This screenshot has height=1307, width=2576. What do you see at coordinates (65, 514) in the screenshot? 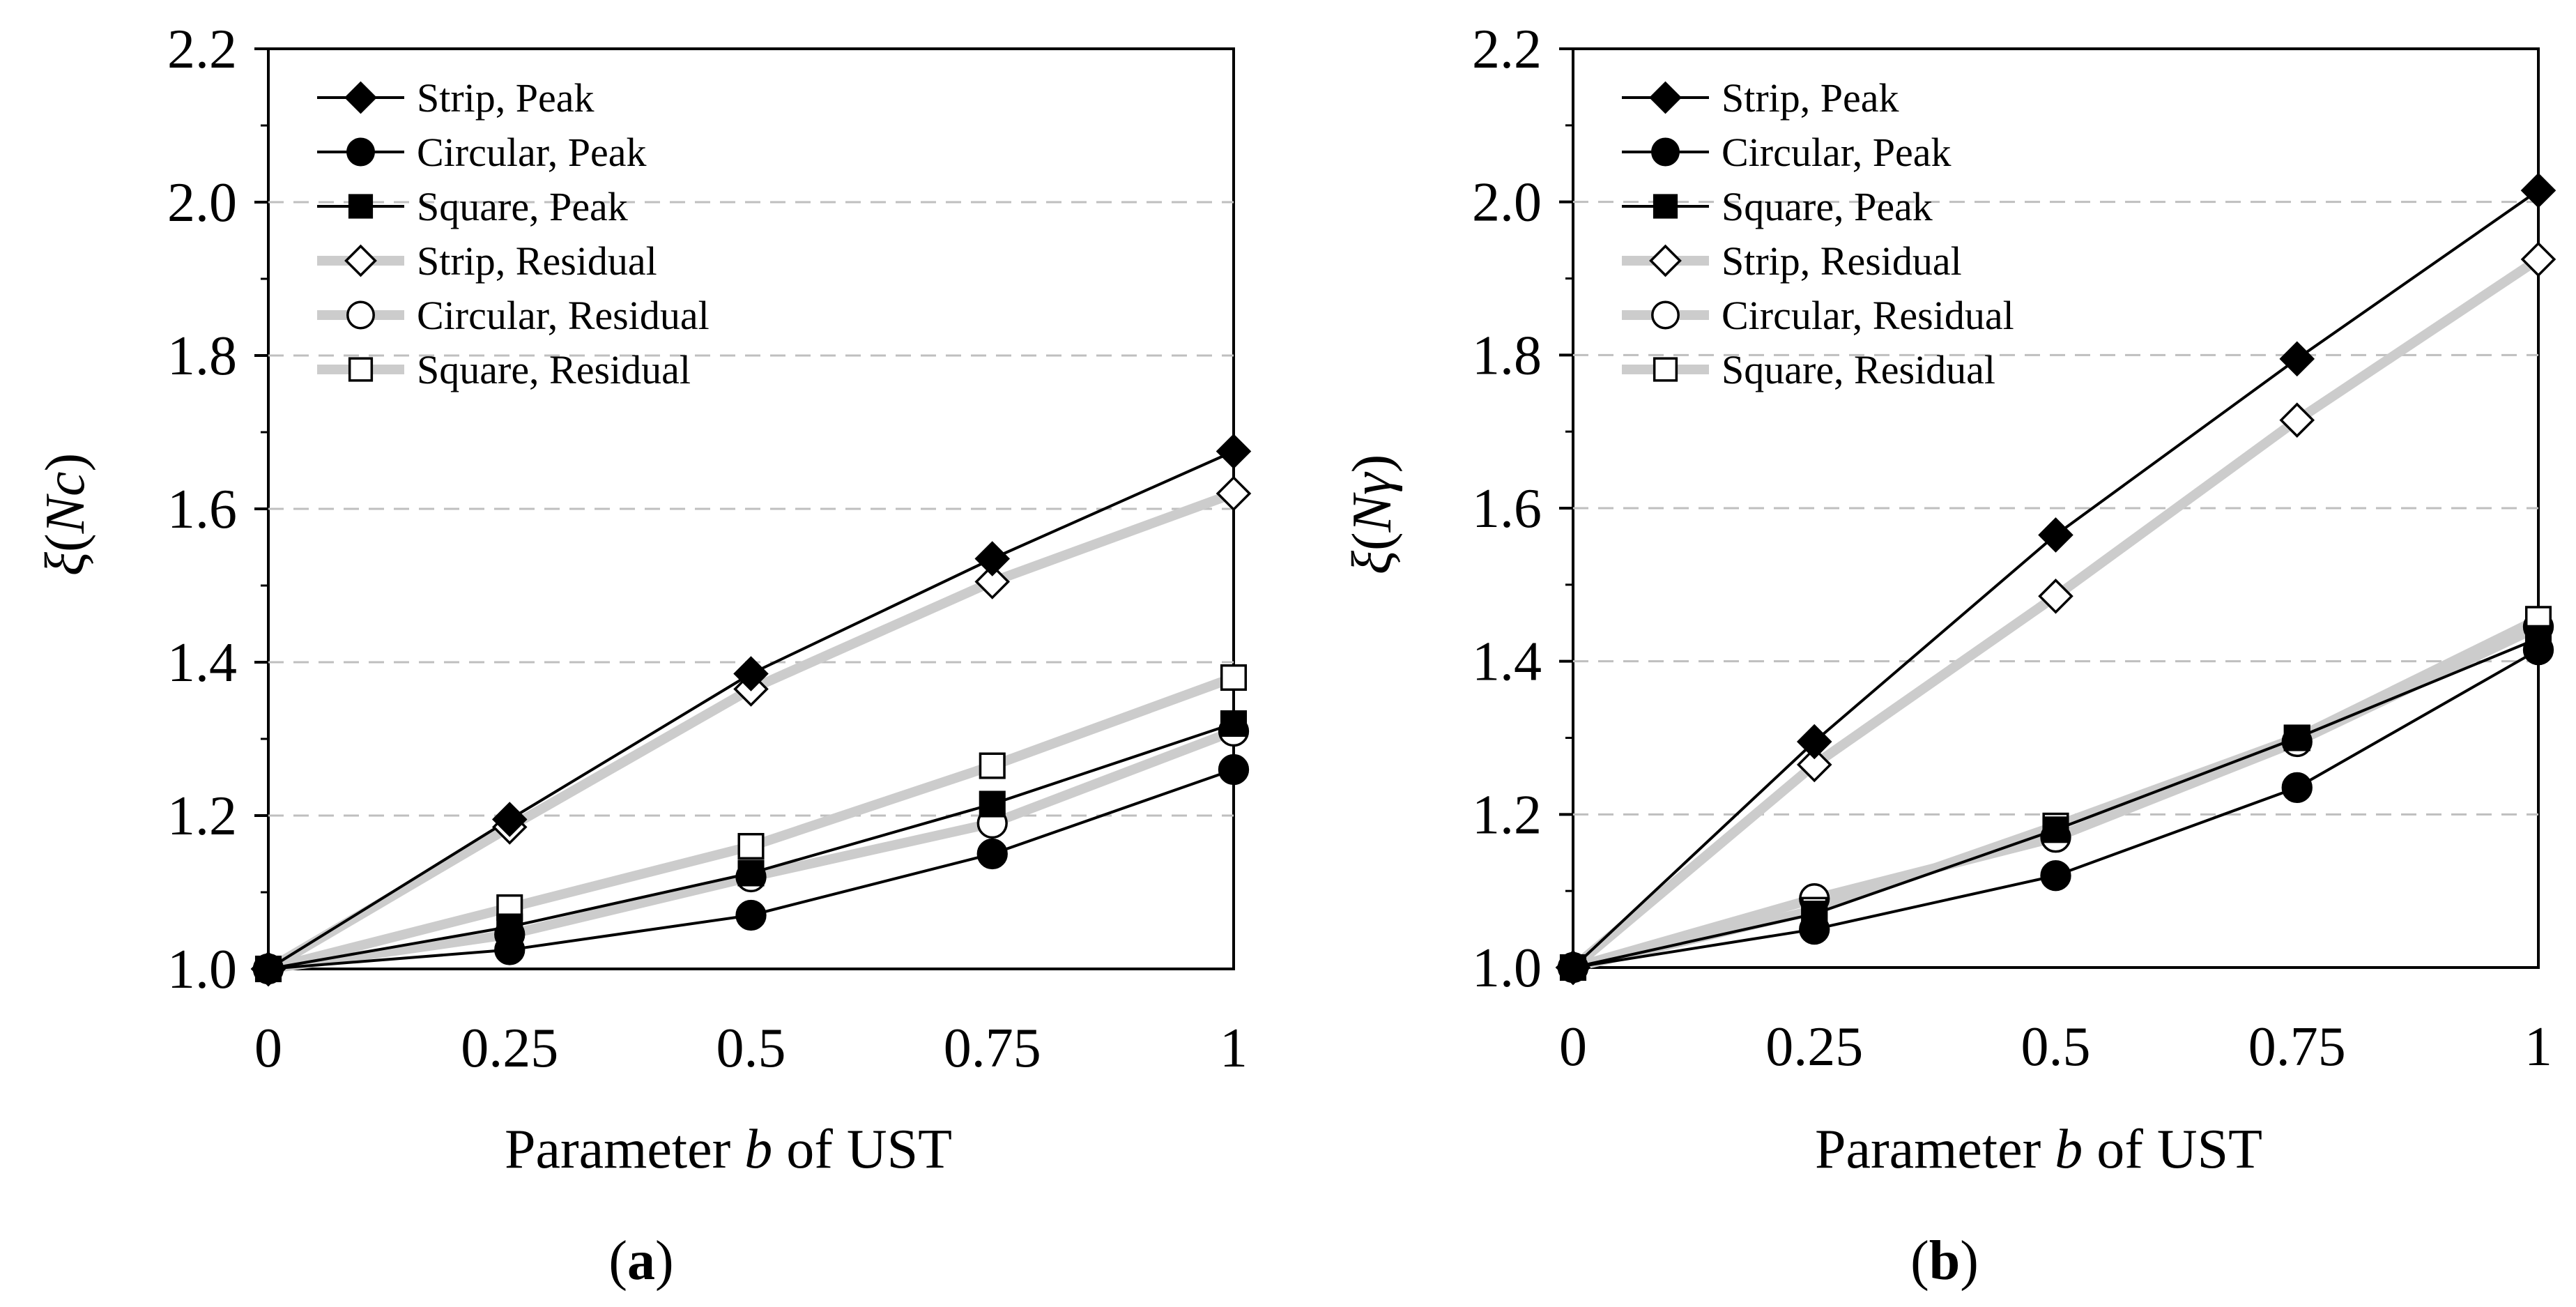
I see `y-axis-title: ξ(Nc)` at bounding box center [65, 514].